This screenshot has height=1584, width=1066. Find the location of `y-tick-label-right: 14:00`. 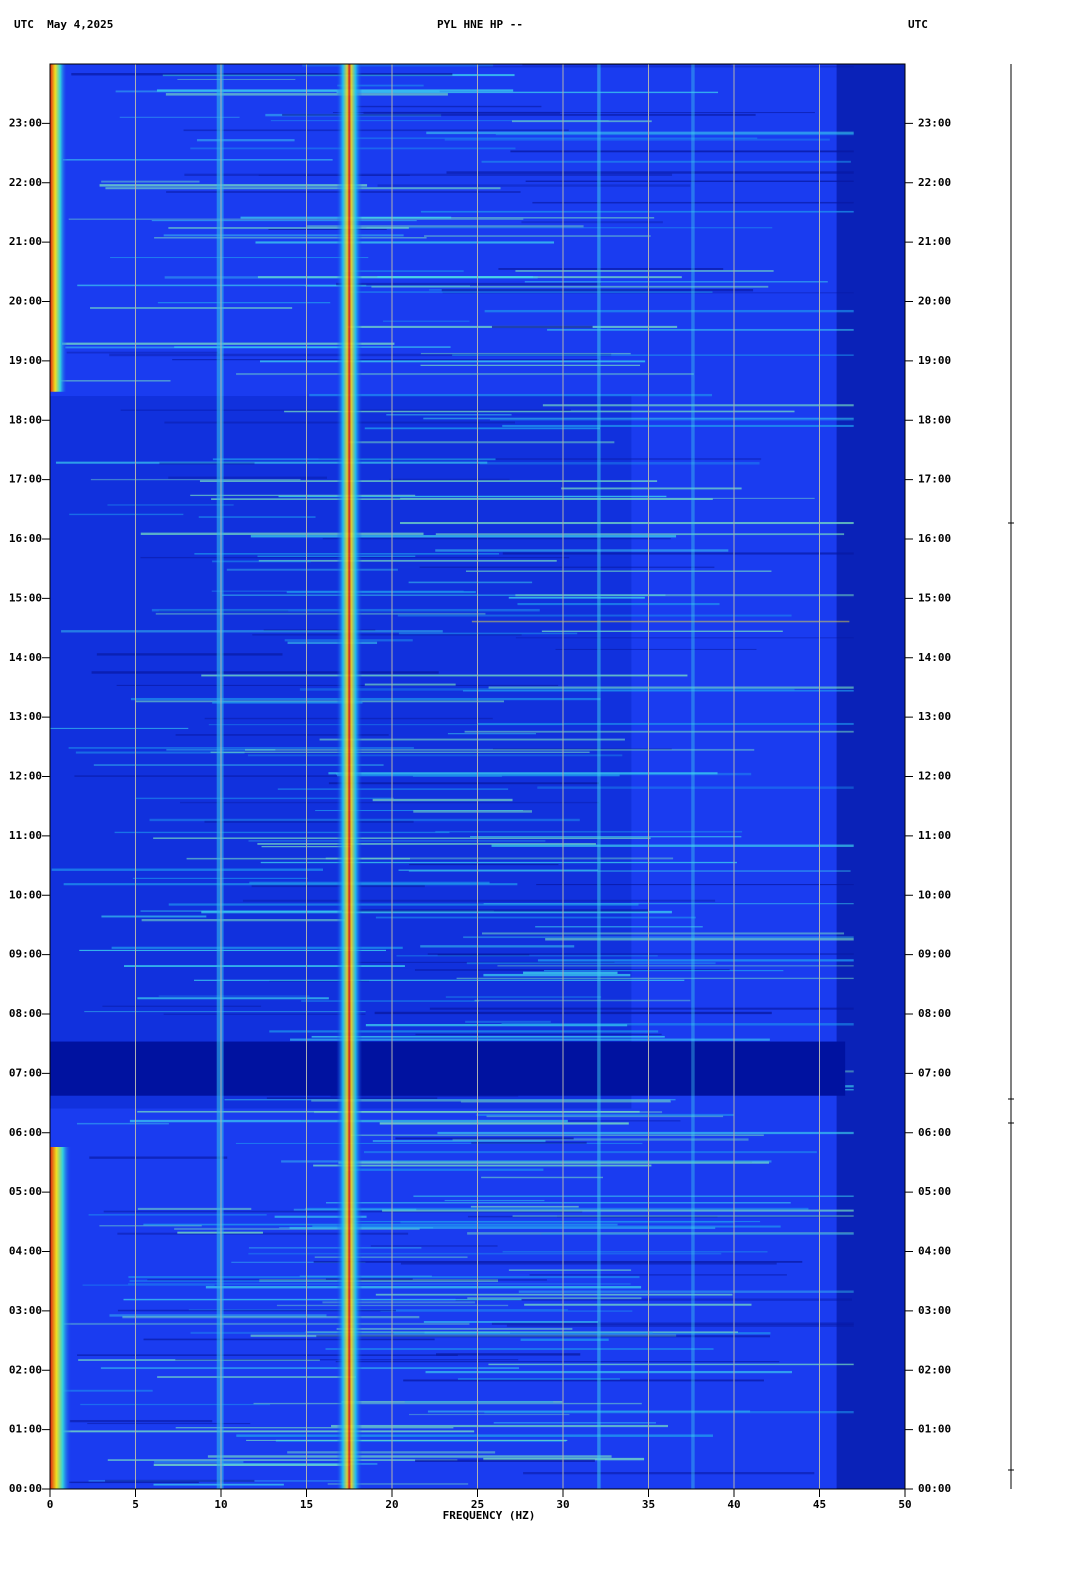

y-tick-label-right: 14:00 is located at coordinates (934, 657).